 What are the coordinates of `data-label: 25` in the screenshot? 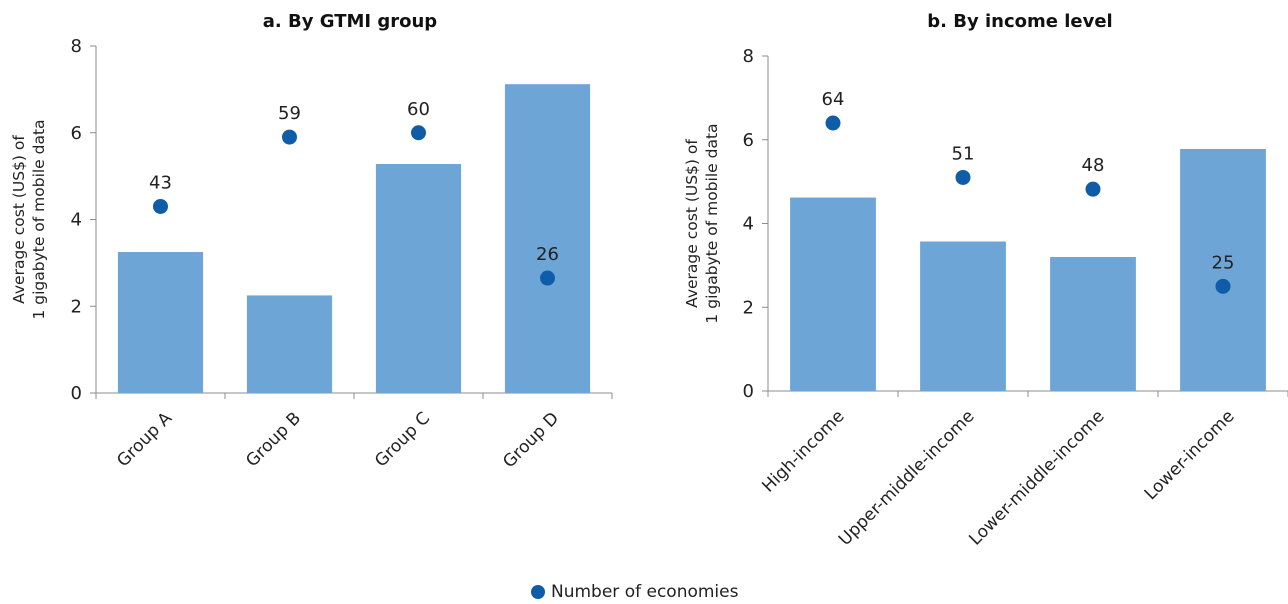 It's located at (1223, 262).